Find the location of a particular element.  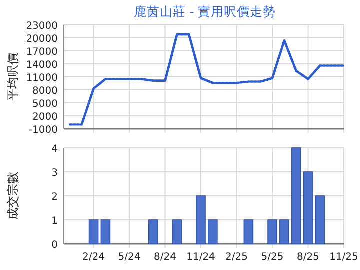

y-axis-title: 平均呎價 is located at coordinates (13, 77).